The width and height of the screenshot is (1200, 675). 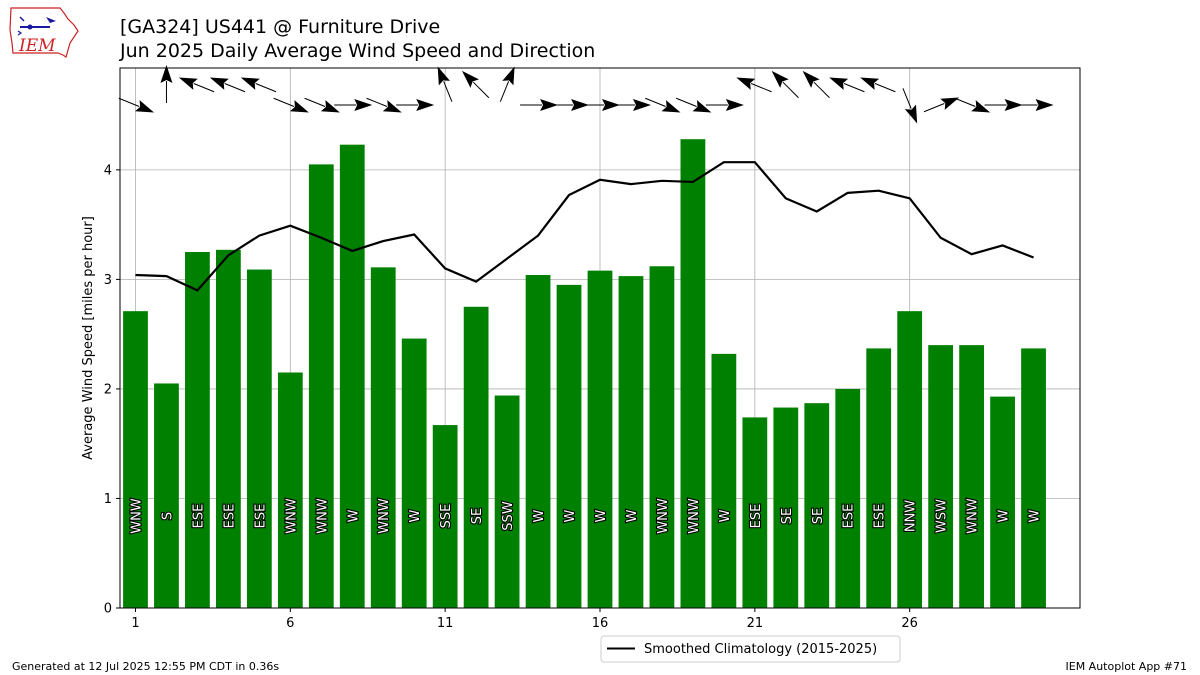 I want to click on direction-label: S, so click(x=167, y=516).